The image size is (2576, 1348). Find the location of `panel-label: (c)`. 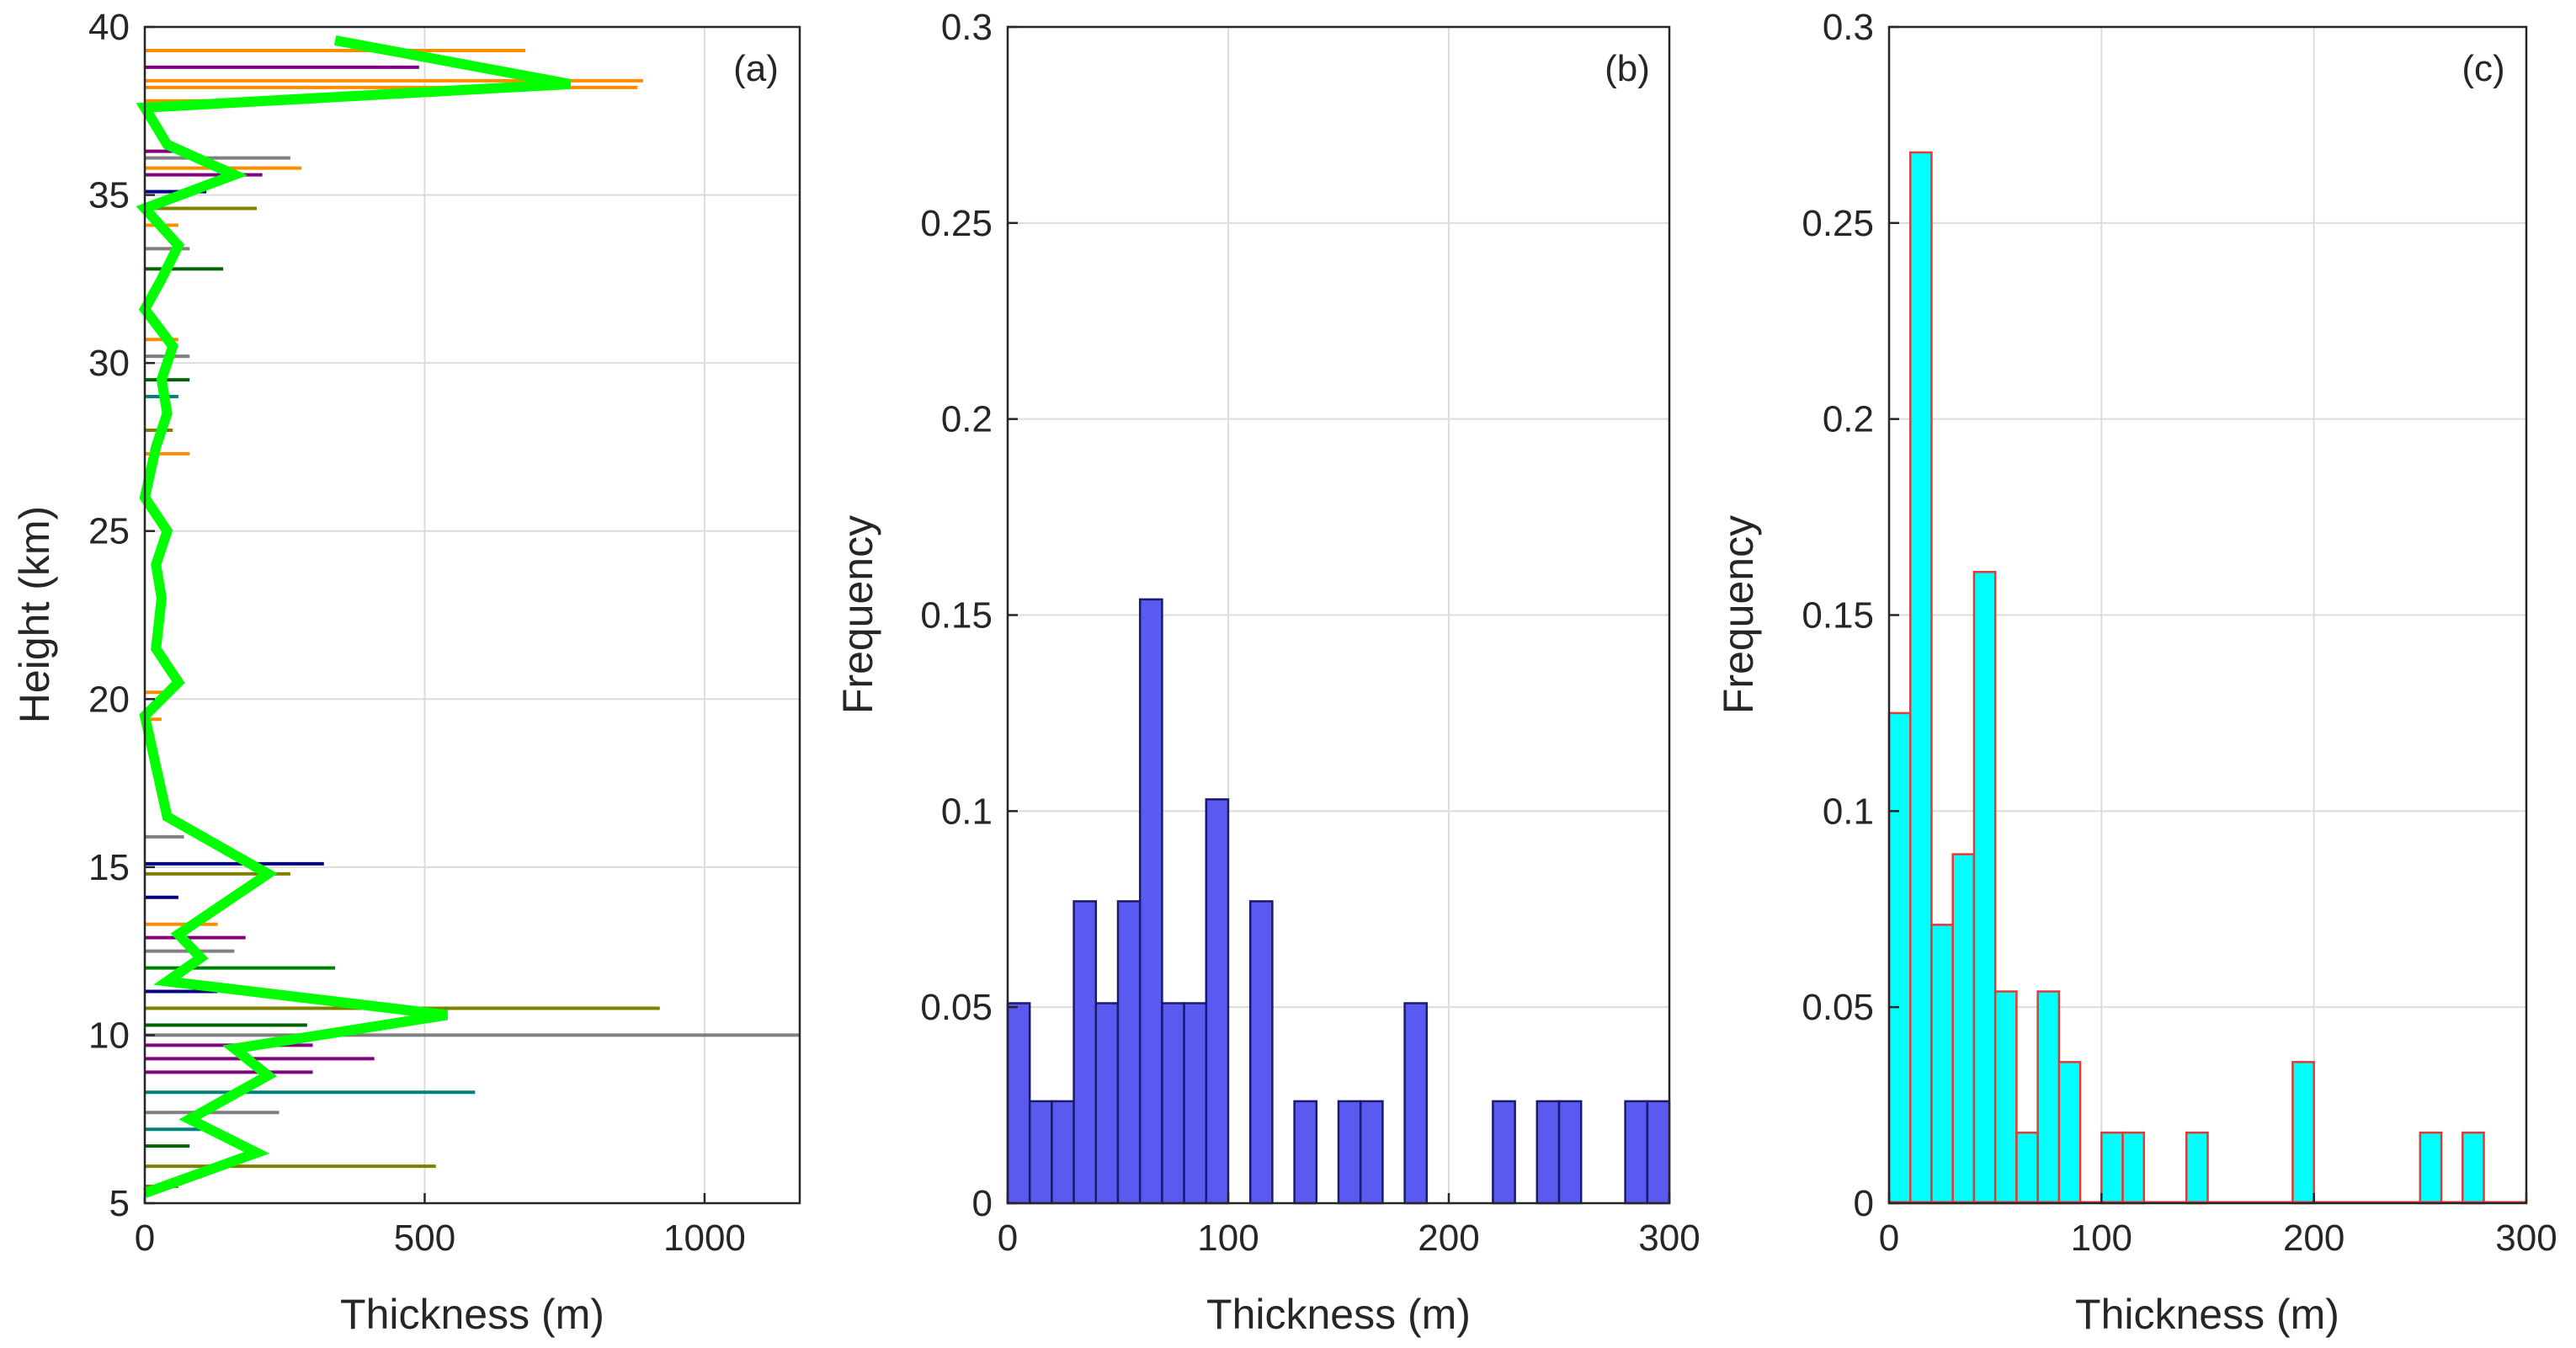

panel-label: (c) is located at coordinates (2483, 68).